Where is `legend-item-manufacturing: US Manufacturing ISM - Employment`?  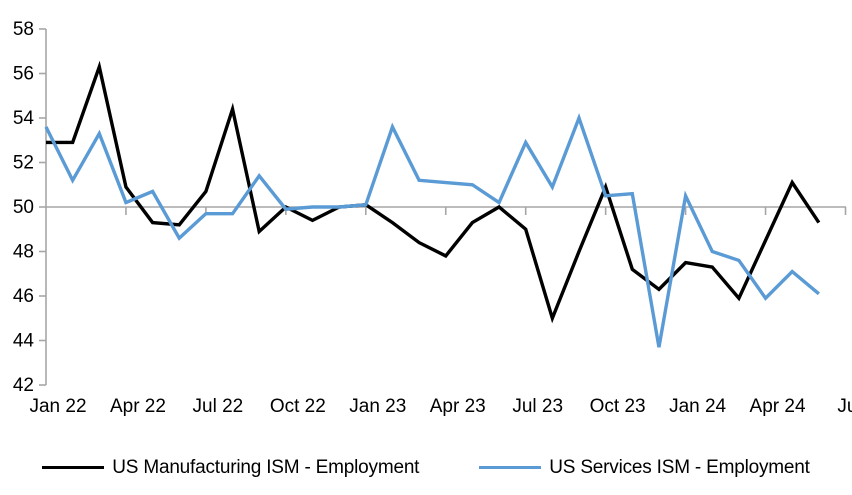
legend-item-manufacturing: US Manufacturing ISM - Employment is located at coordinates (230, 468).